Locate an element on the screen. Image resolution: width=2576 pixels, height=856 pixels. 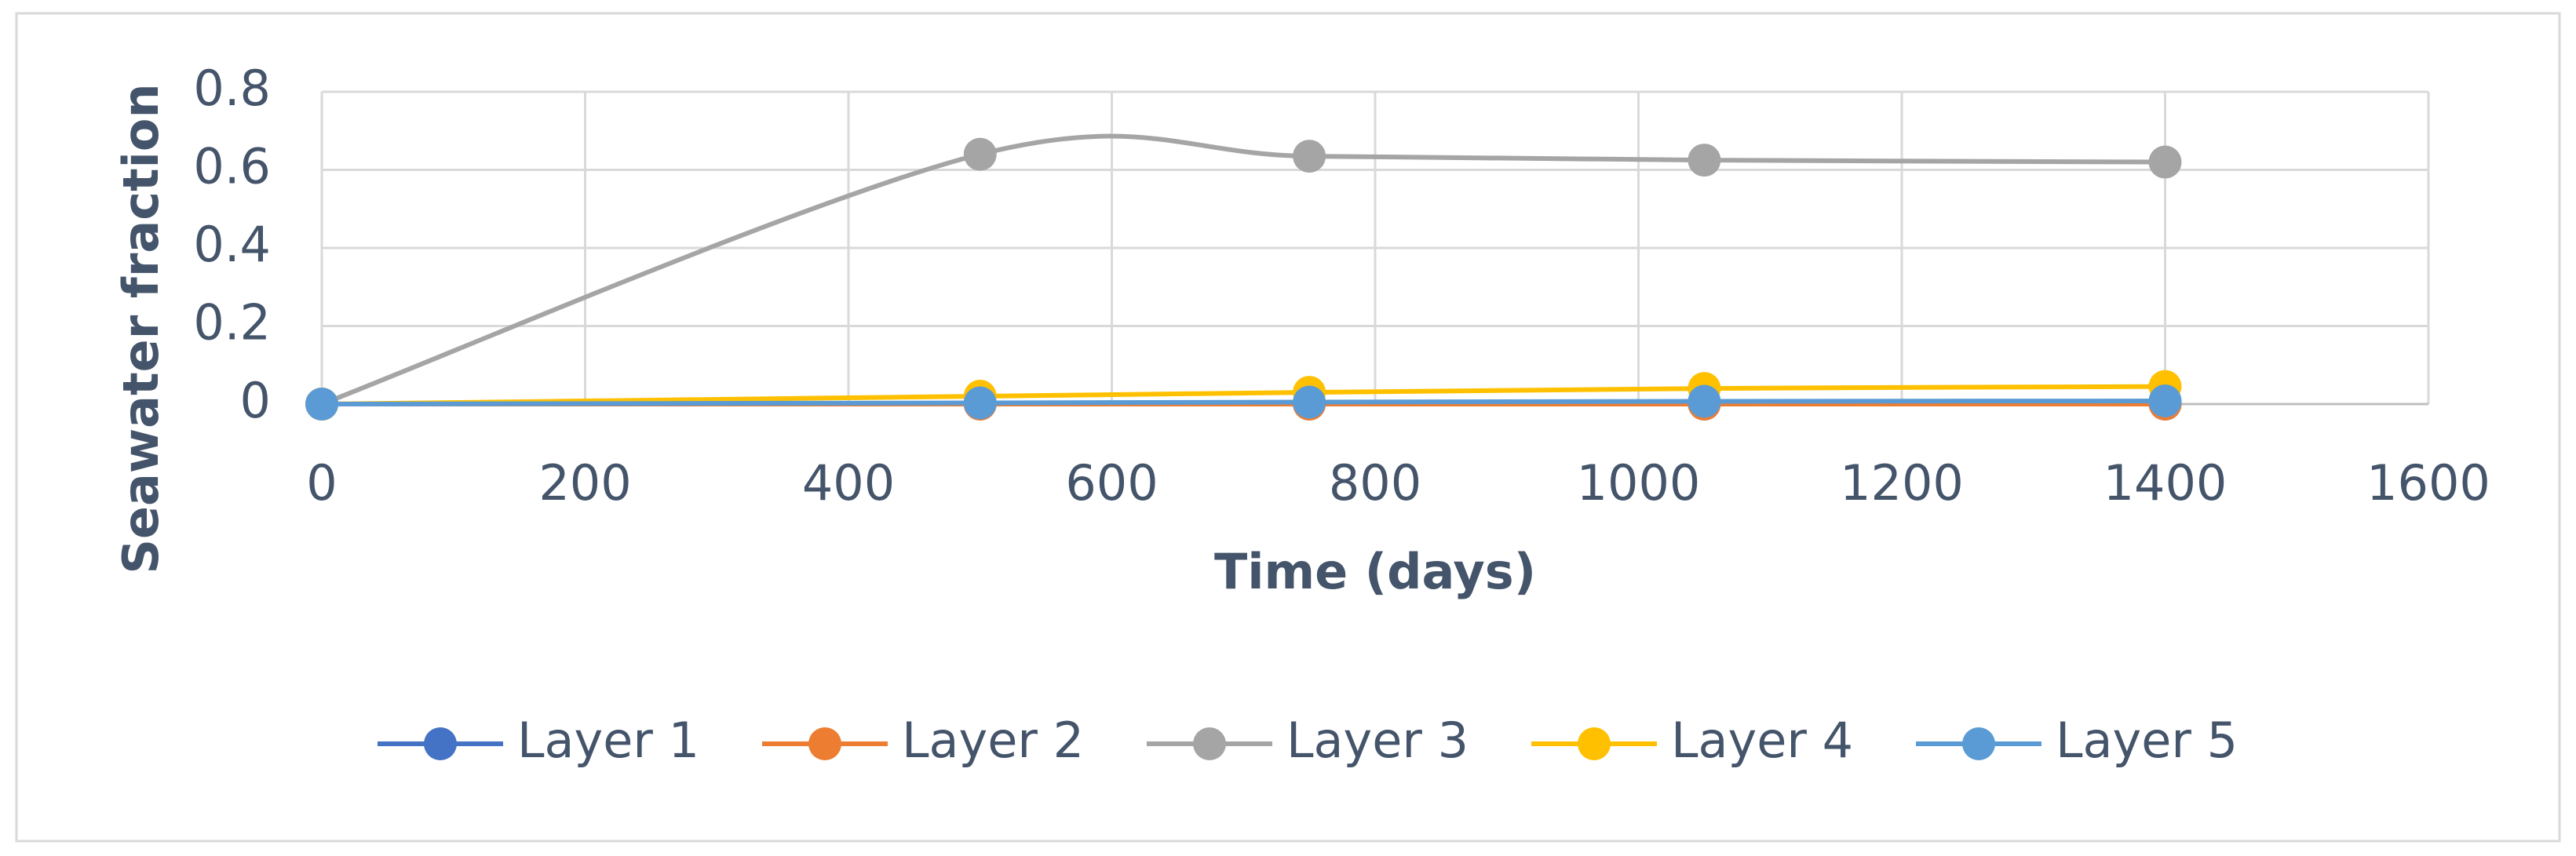
x-tick-label: 400 is located at coordinates (848, 483).